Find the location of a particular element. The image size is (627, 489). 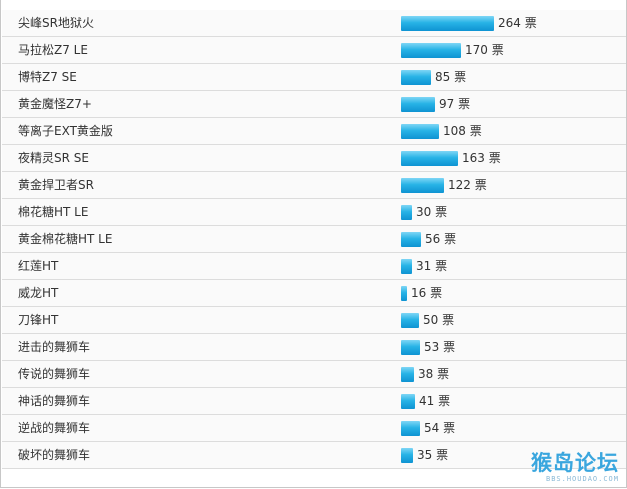

vote-count-label: 264 票 is located at coordinates (517, 23).